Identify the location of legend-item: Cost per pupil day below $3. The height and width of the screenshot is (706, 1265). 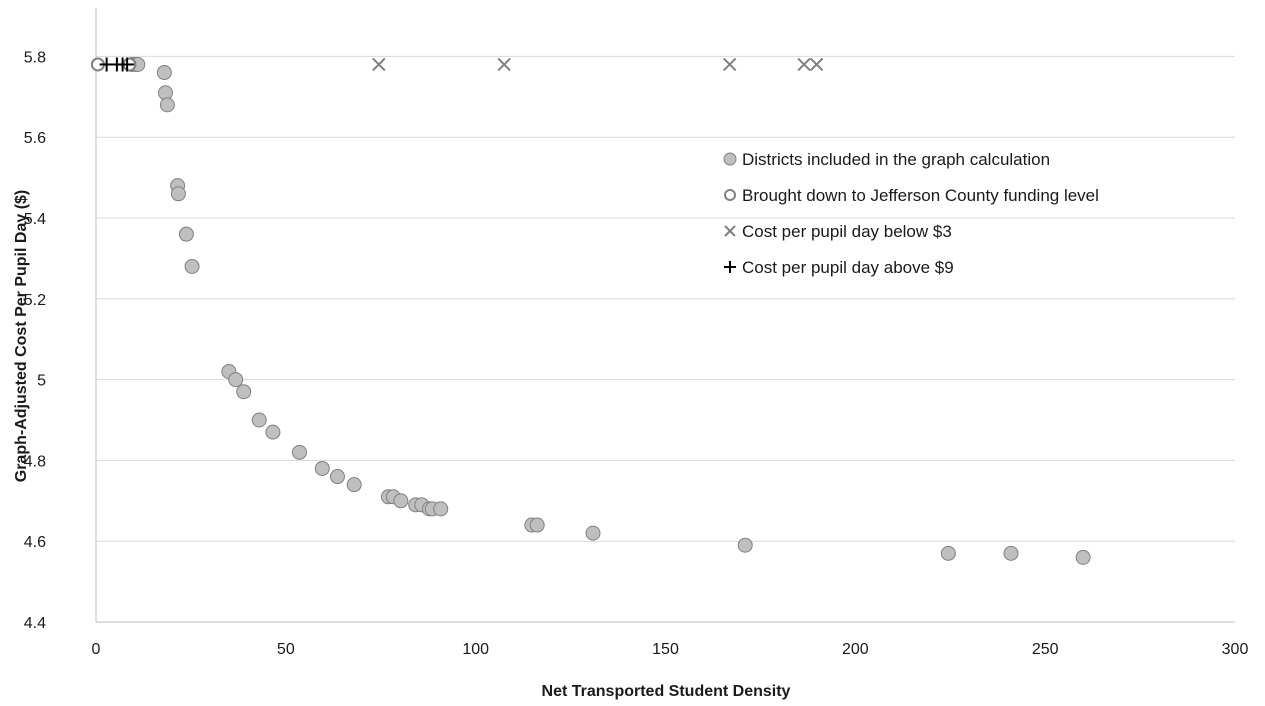
(838, 231).